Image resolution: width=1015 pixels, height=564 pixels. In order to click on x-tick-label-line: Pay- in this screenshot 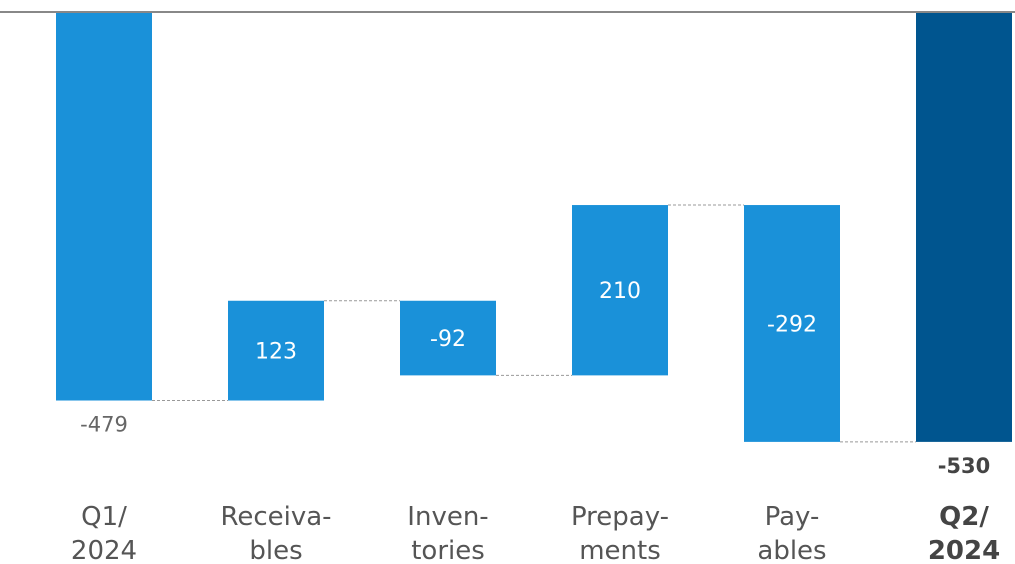, I will do `click(792, 517)`.